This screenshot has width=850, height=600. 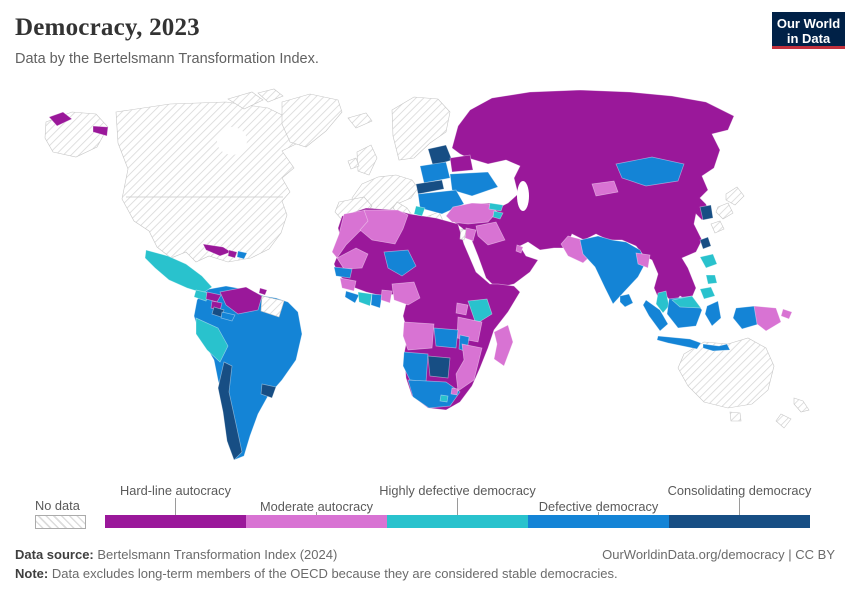 I want to click on region-guyanas, so click(x=272, y=306).